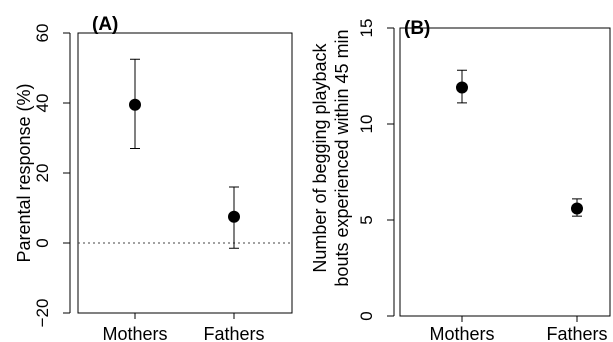 This screenshot has height=342, width=613. Describe the element at coordinates (42, 33) in the screenshot. I see `panel-a-y-tick-label: 60` at that location.